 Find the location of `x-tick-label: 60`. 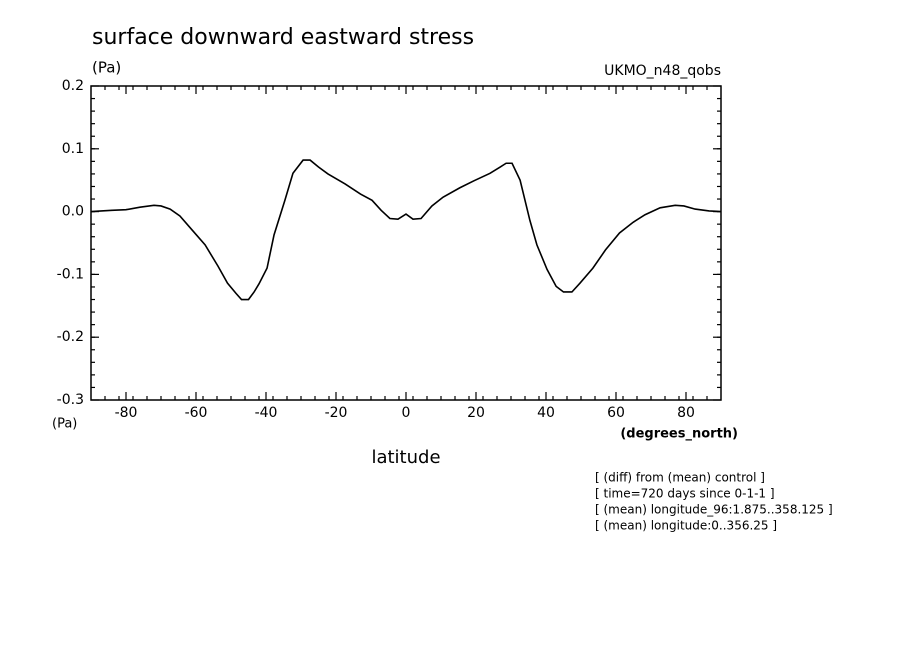

x-tick-label: 60 is located at coordinates (616, 413).